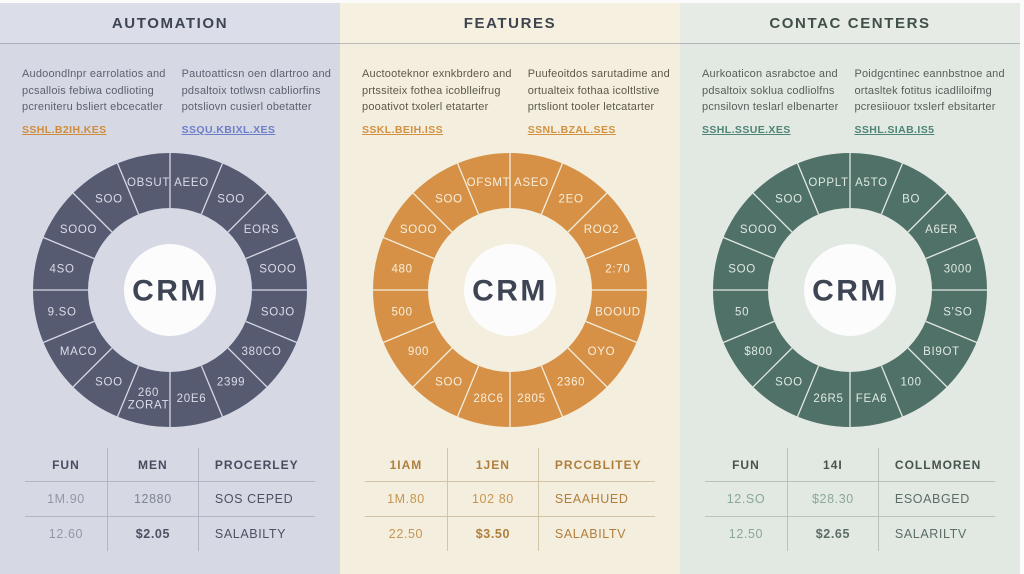 The image size is (1024, 574). I want to click on table-row: 12.50 $2.65 SALARILTV, so click(850, 534).